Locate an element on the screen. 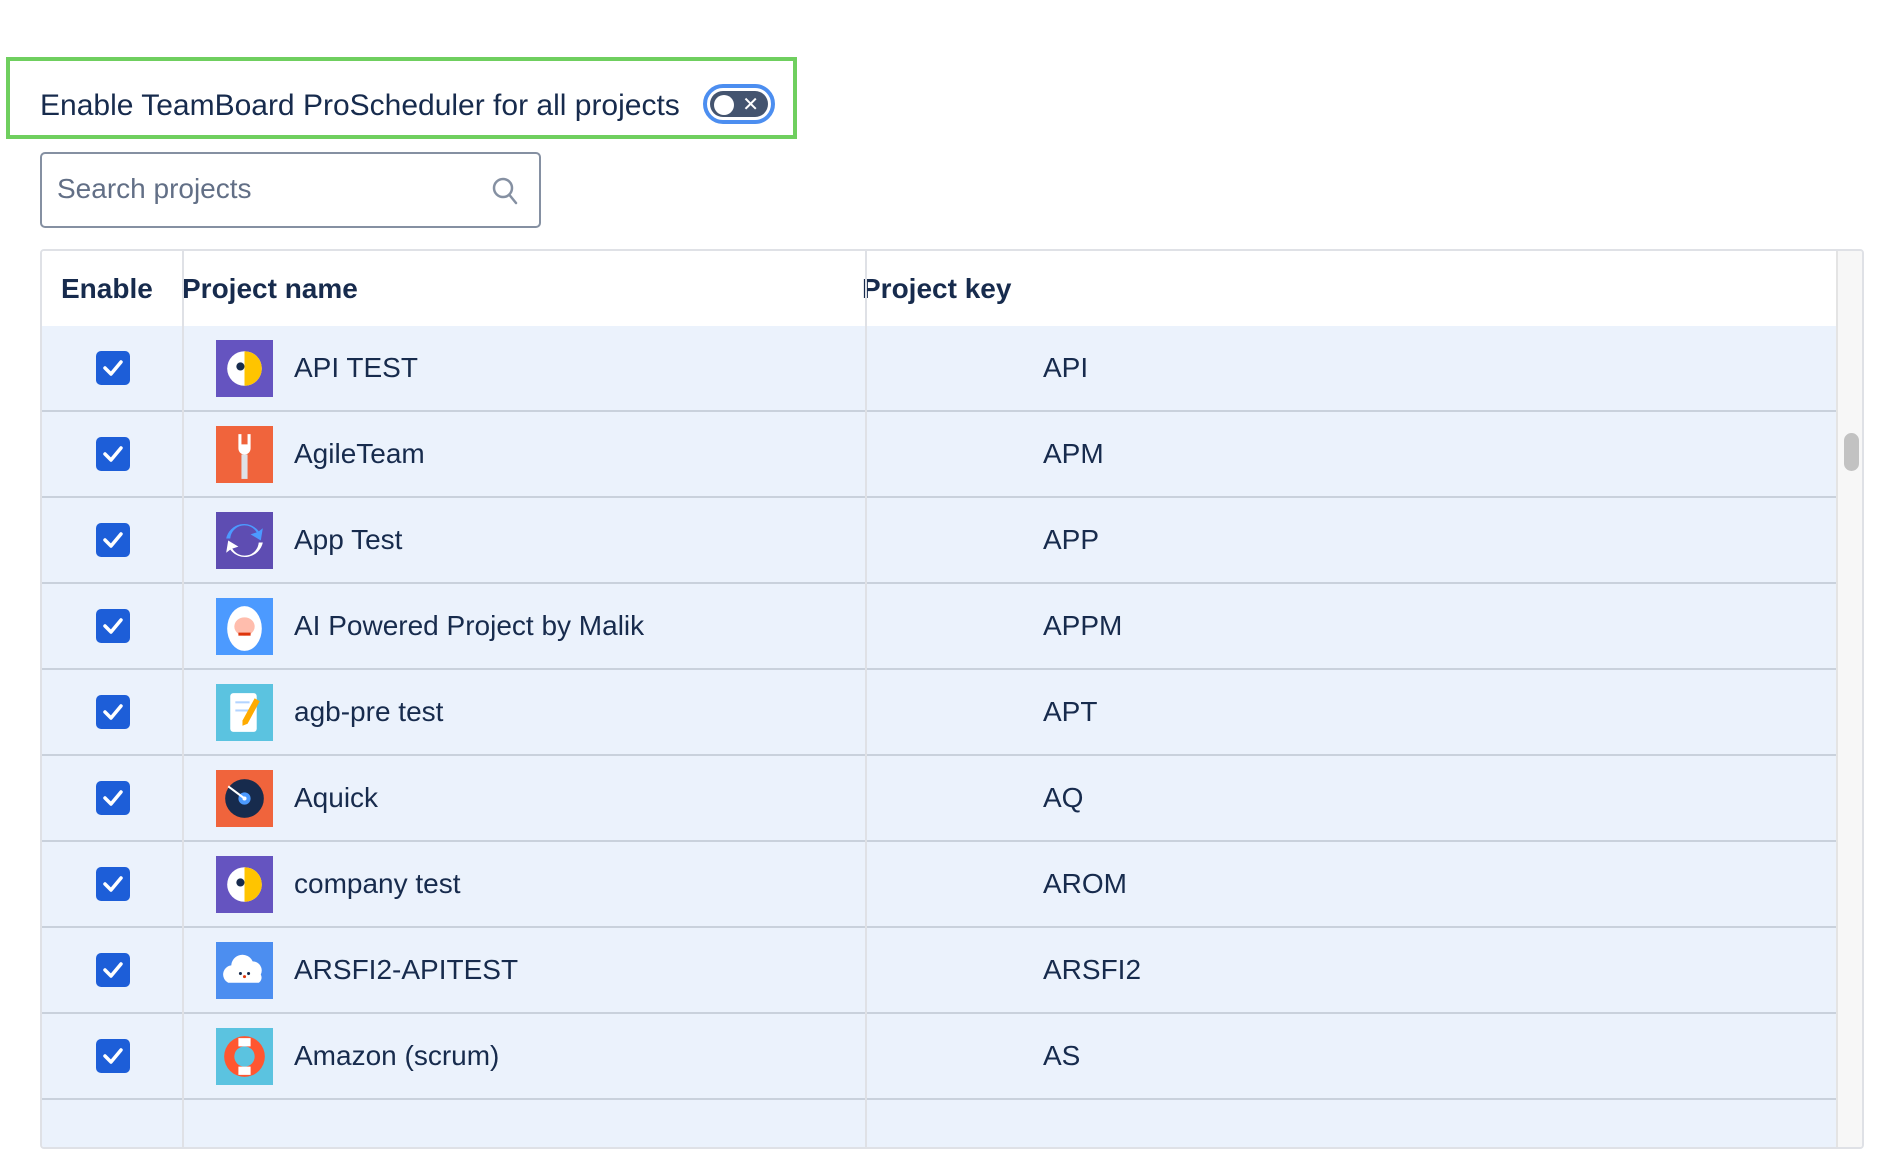 This screenshot has width=1892, height=1149. table-row: Amazon (scrum) AS is located at coordinates (939, 1057).